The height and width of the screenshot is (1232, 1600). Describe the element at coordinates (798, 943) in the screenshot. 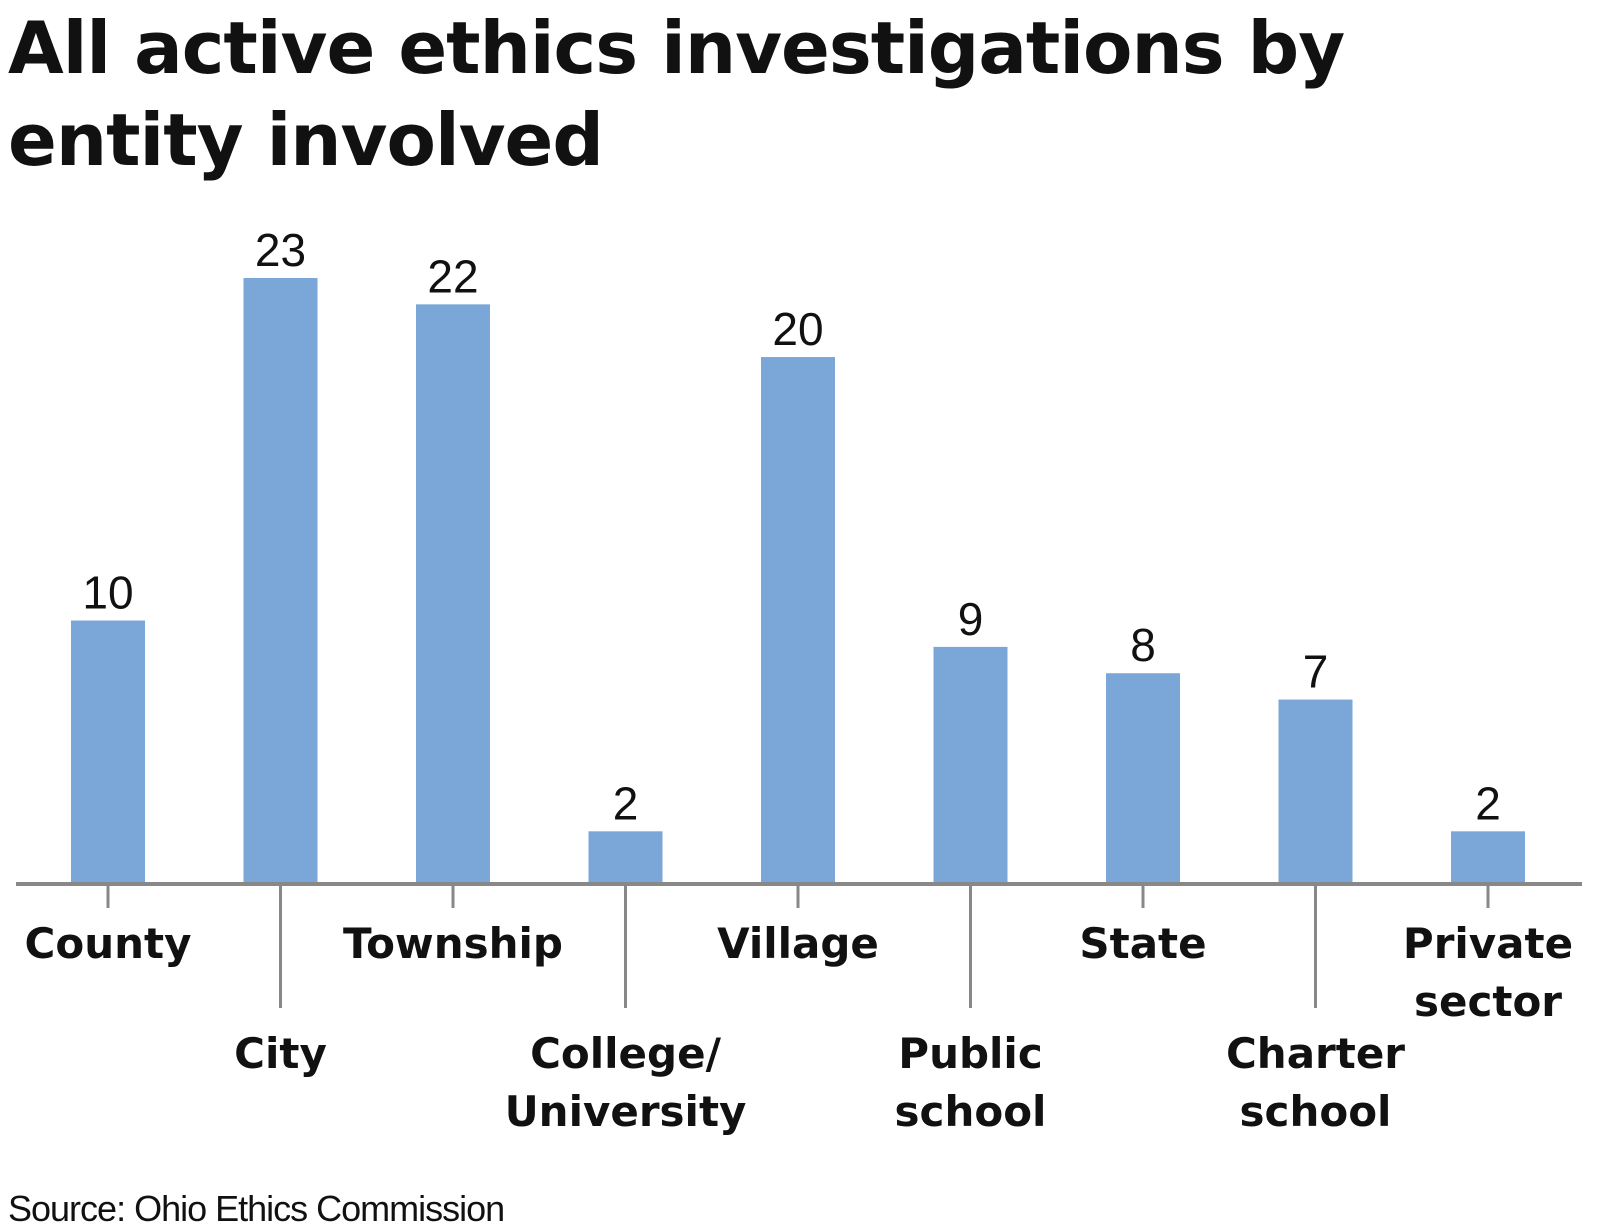

I see `category-label: Village` at that location.